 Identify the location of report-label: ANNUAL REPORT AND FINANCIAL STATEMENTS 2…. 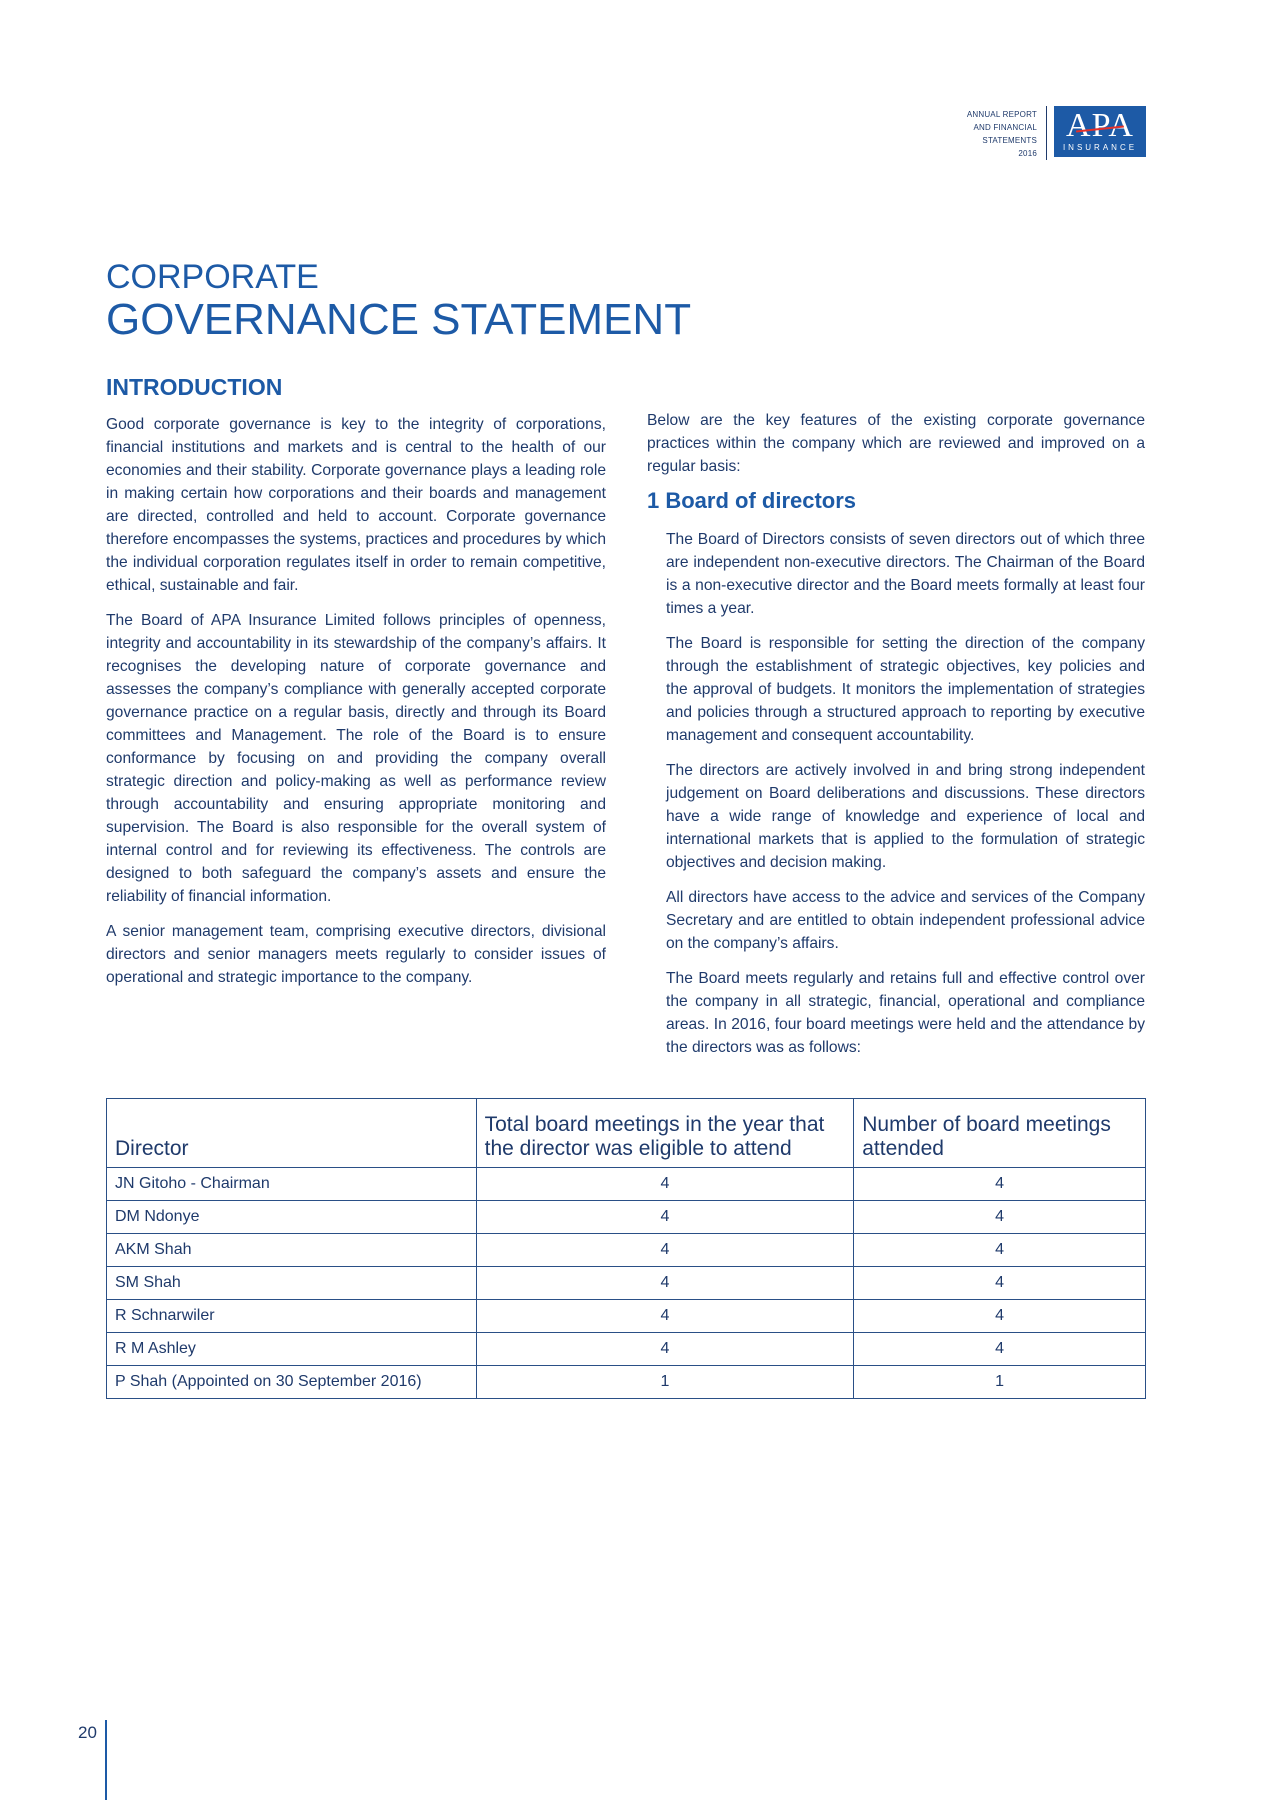
(1002, 134).